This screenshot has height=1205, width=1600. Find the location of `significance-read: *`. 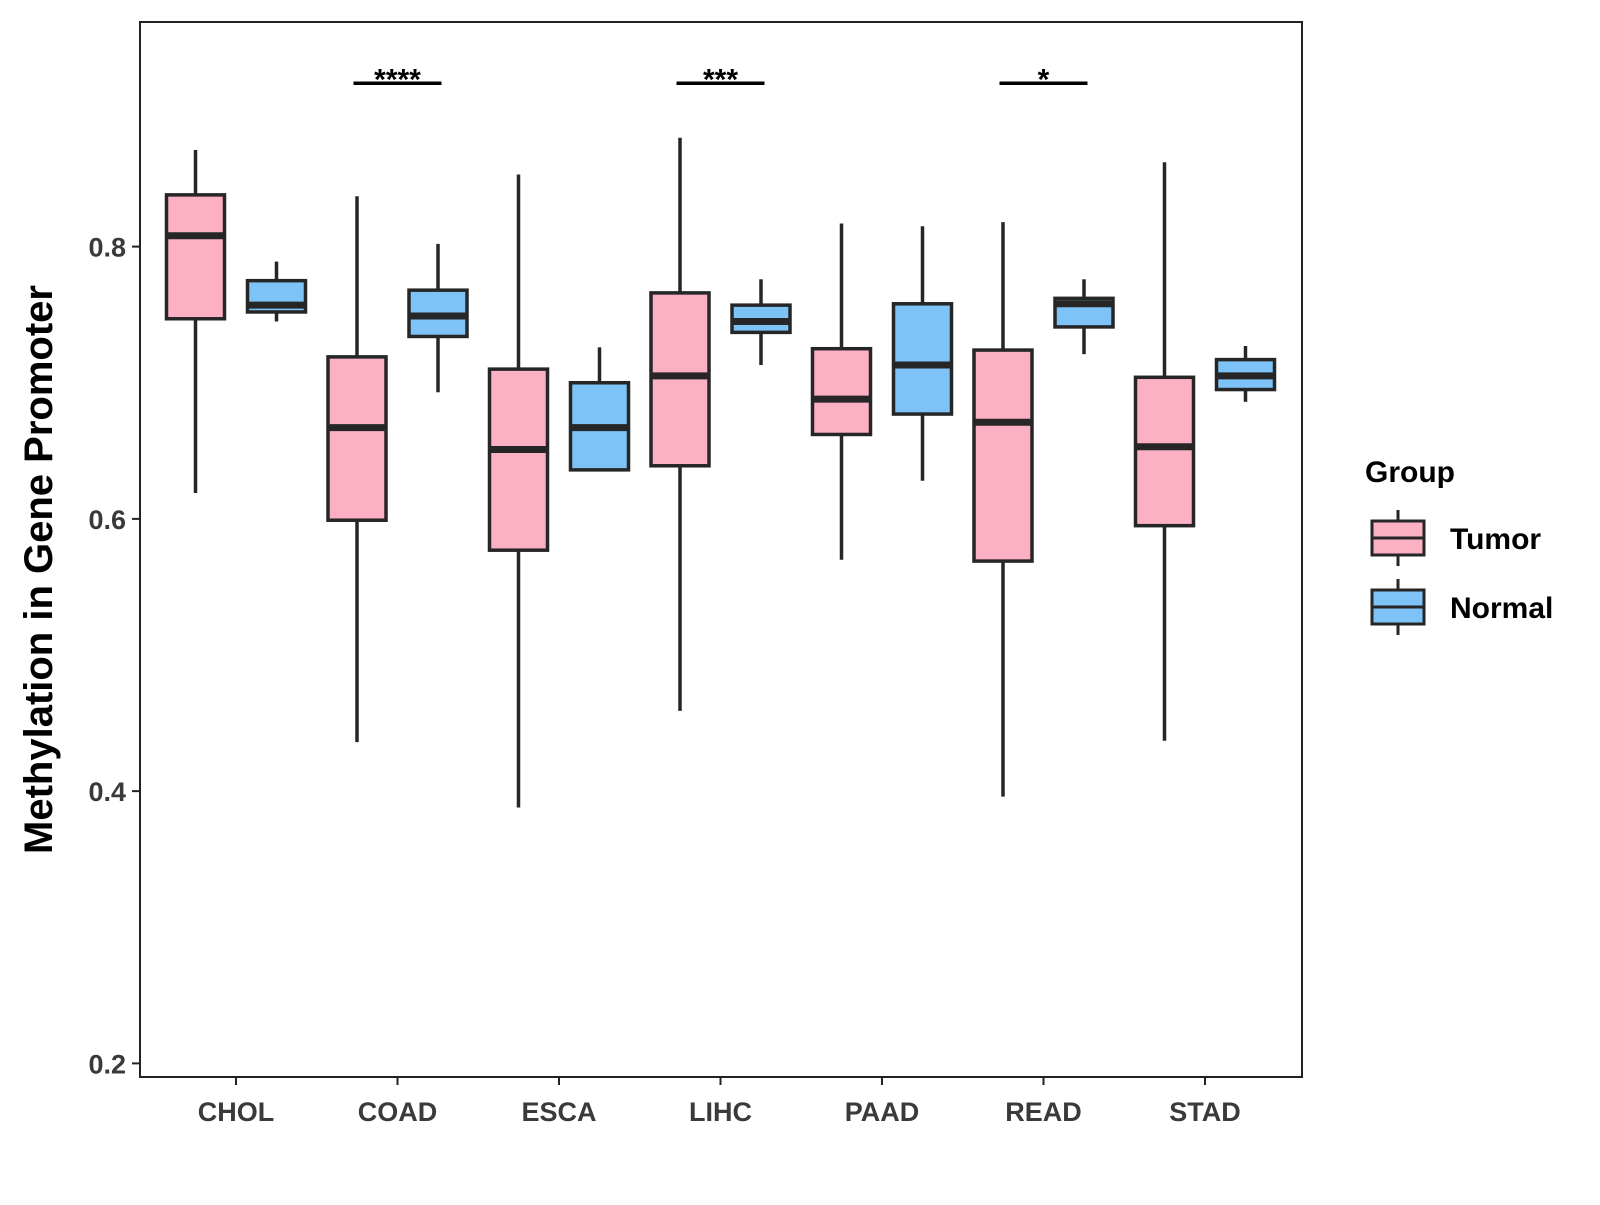

significance-read: * is located at coordinates (1043, 79).